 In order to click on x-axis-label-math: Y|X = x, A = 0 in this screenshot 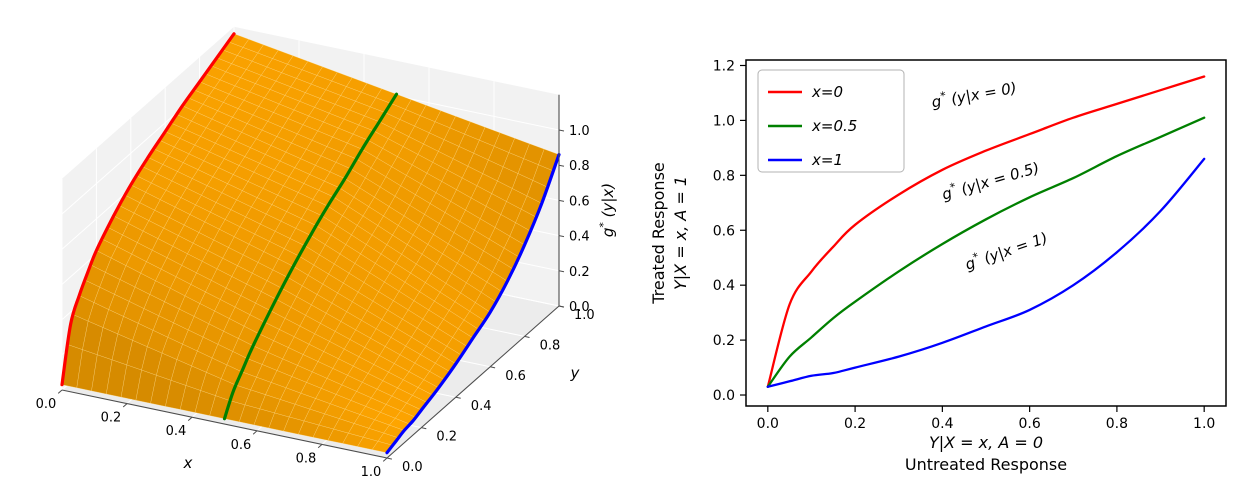, I will do `click(986, 442)`.